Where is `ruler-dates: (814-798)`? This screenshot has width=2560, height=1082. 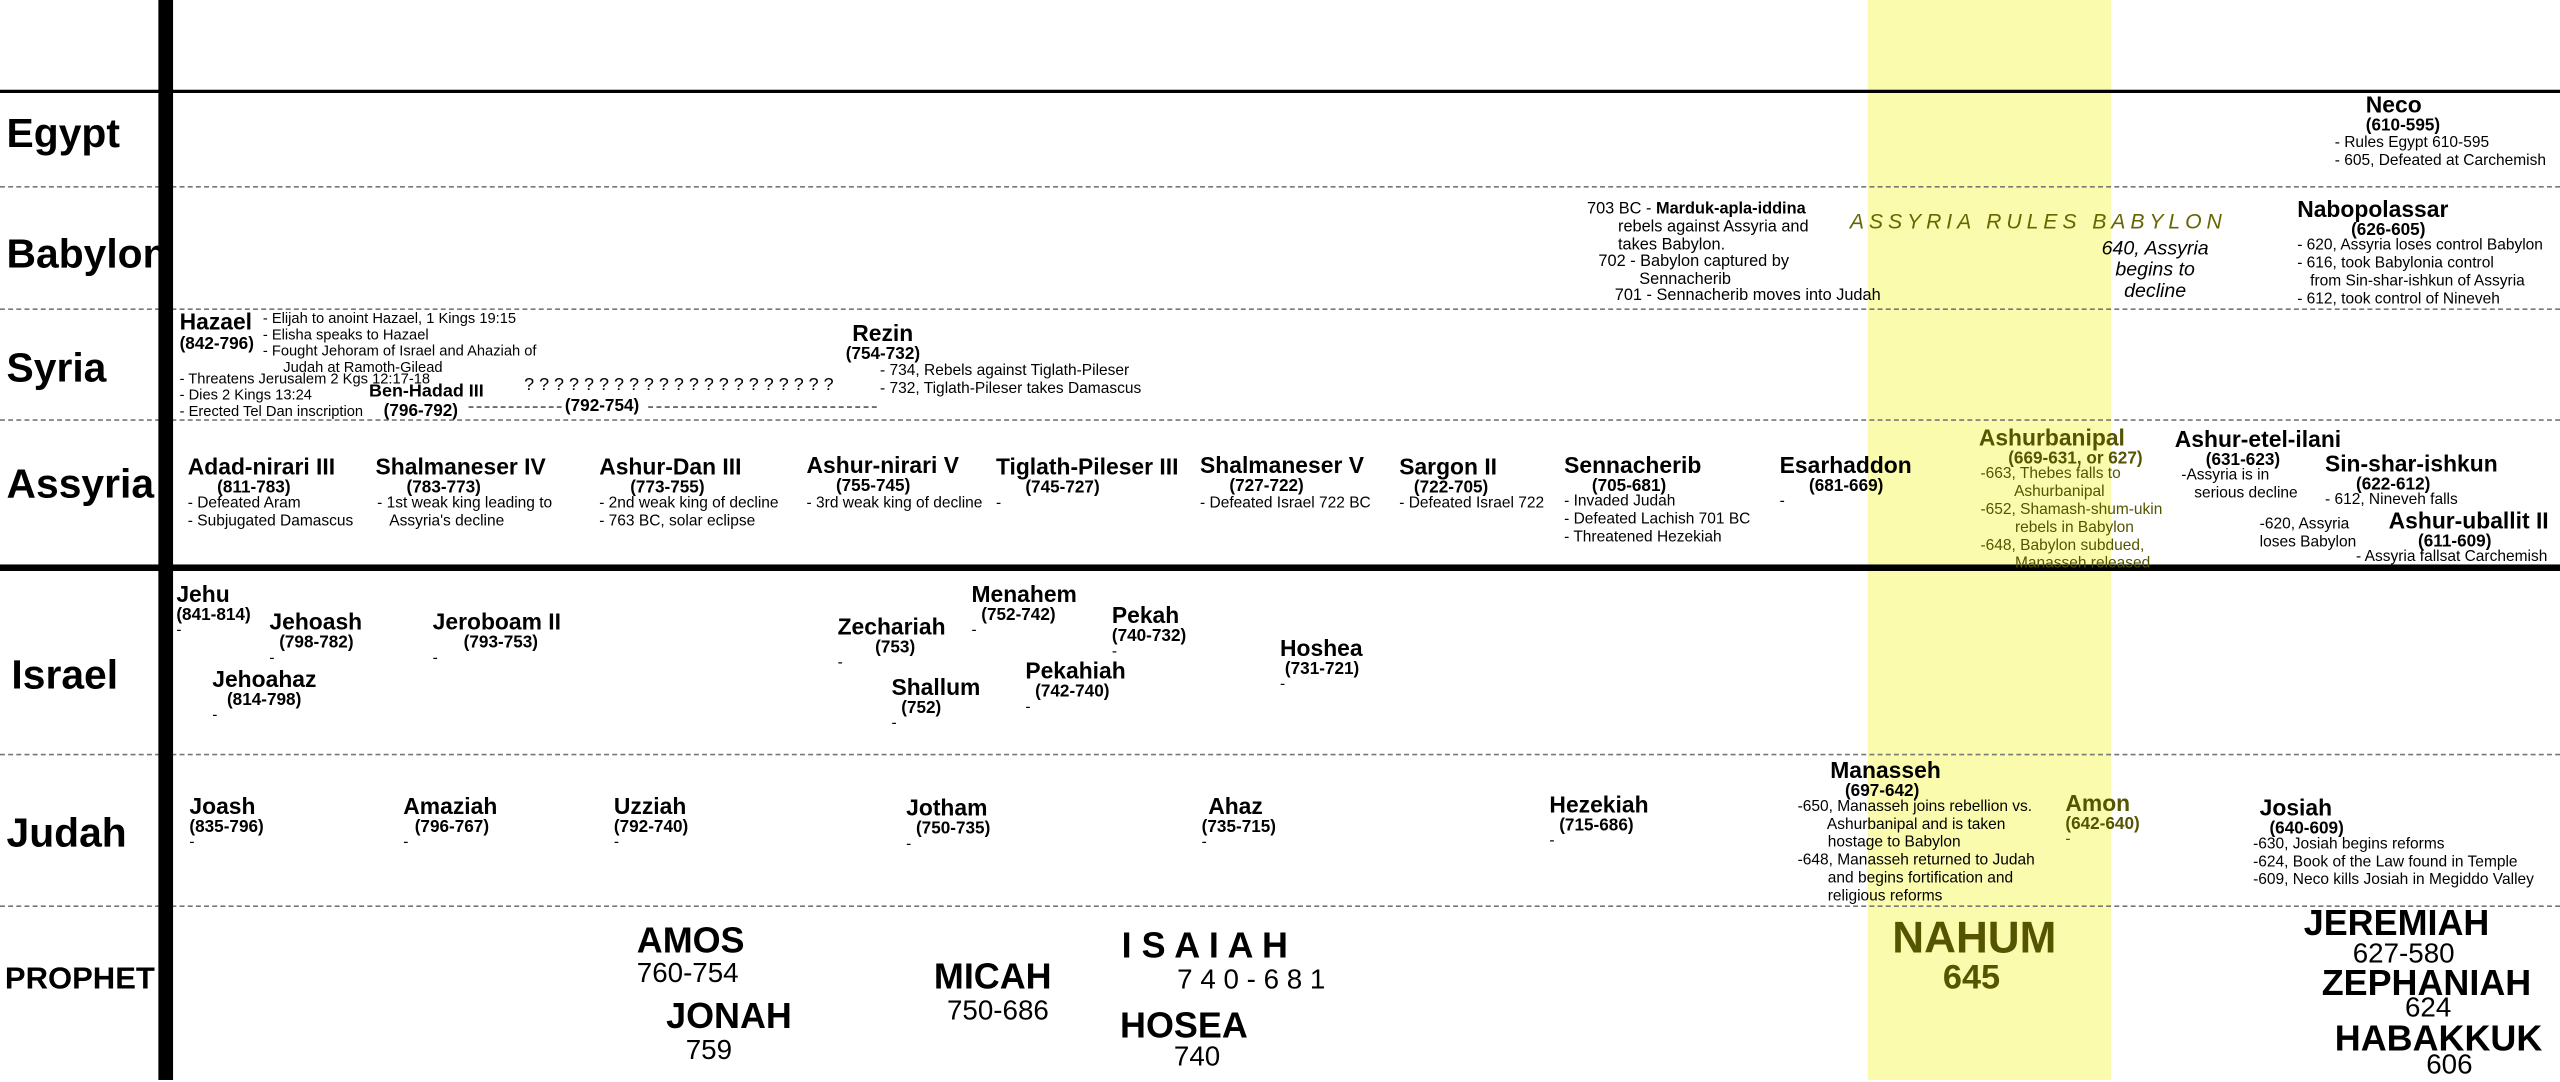
ruler-dates: (814-798) is located at coordinates (264, 700).